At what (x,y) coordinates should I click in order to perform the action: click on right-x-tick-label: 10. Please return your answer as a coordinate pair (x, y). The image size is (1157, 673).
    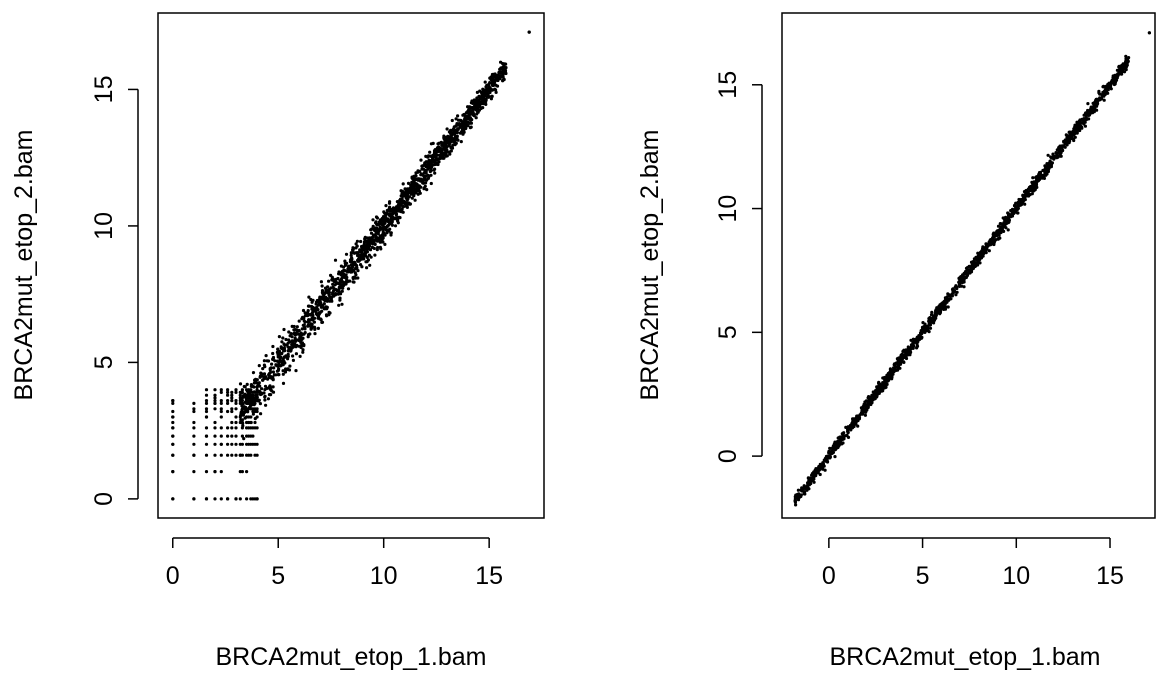
    Looking at the image, I should click on (1016, 576).